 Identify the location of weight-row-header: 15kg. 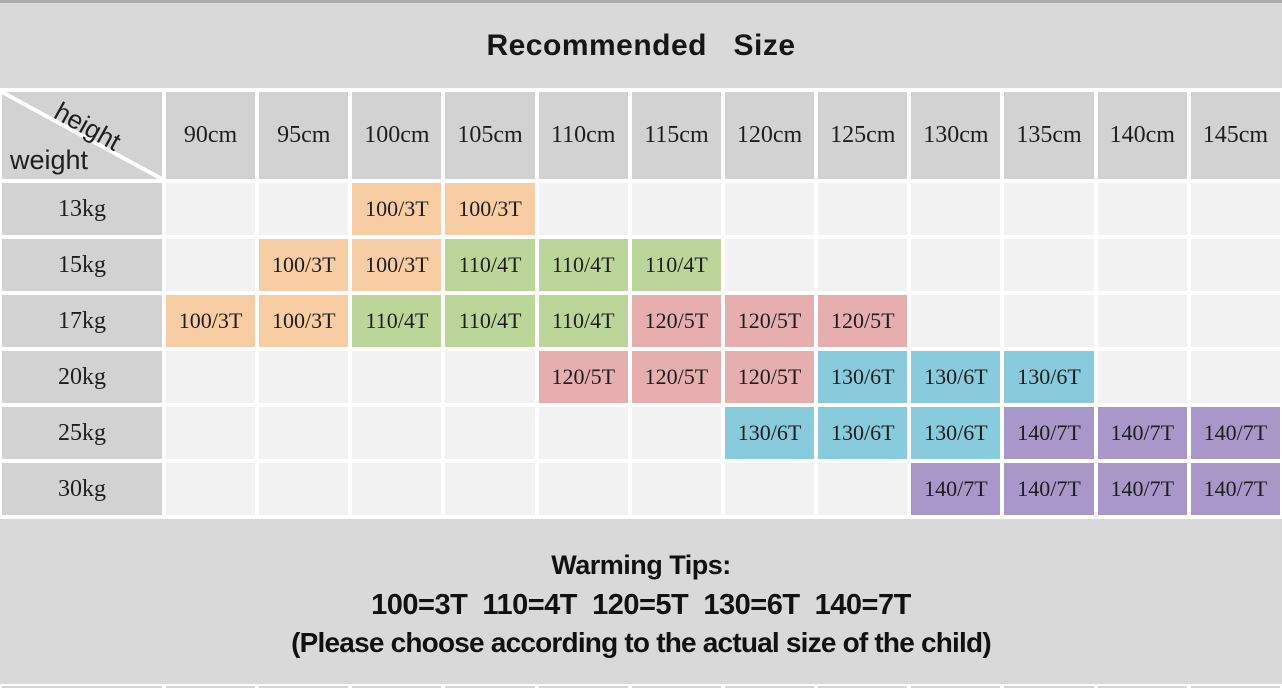
(82, 265).